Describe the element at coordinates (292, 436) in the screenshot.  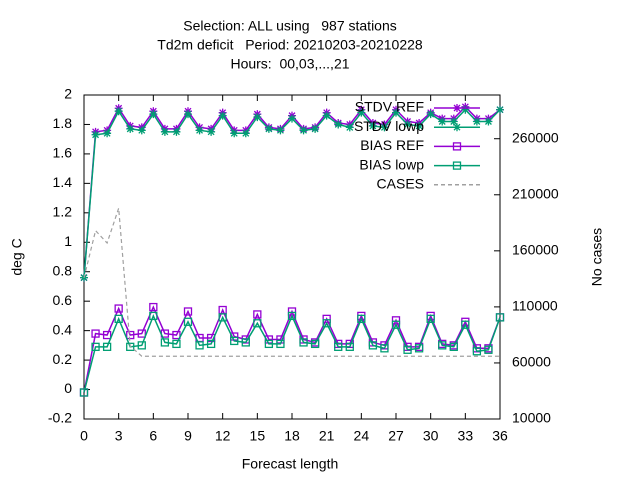
I see `x-tick-label: 18` at that location.